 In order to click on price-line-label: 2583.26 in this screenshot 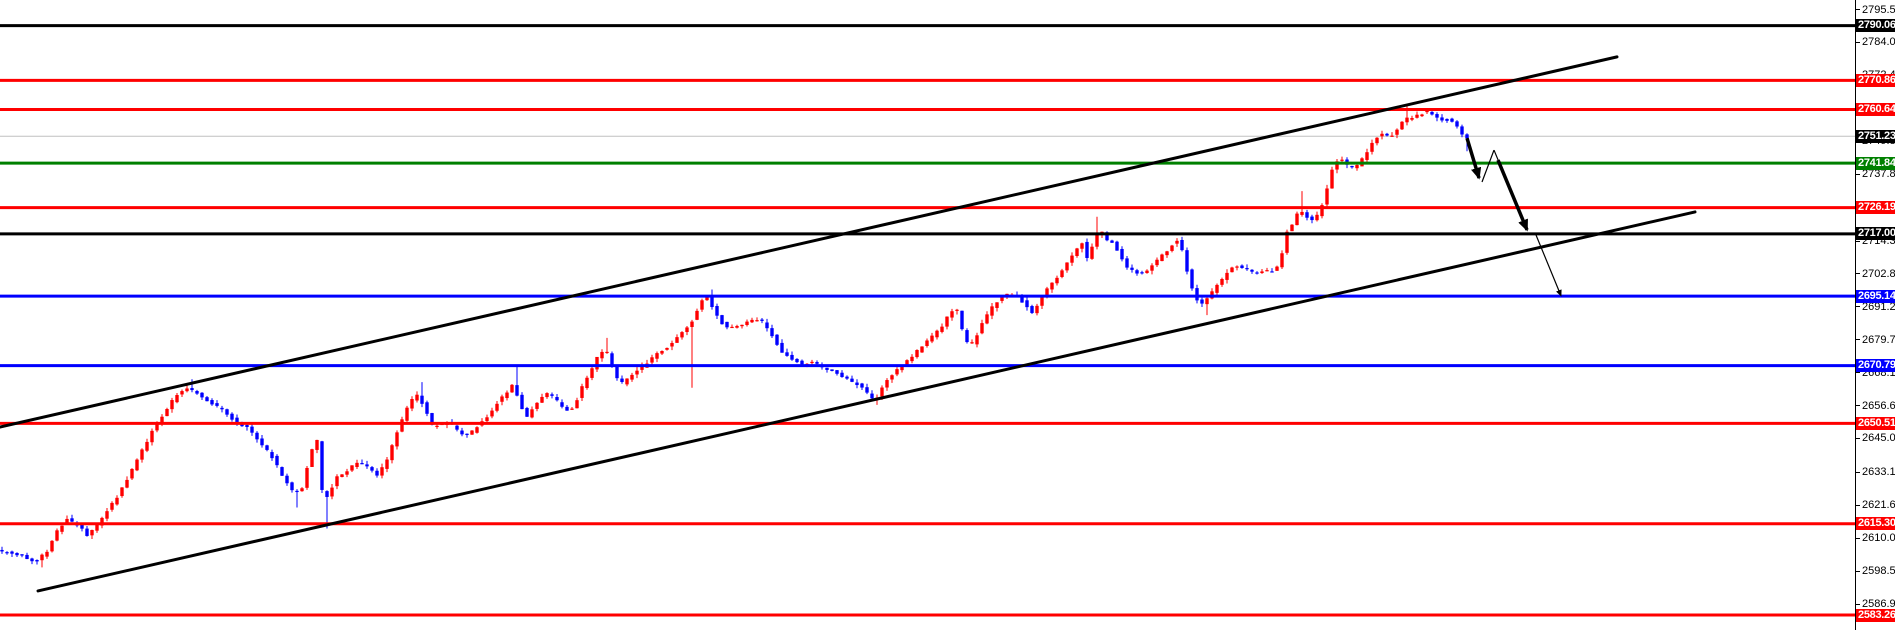, I will do `click(1875, 615)`.